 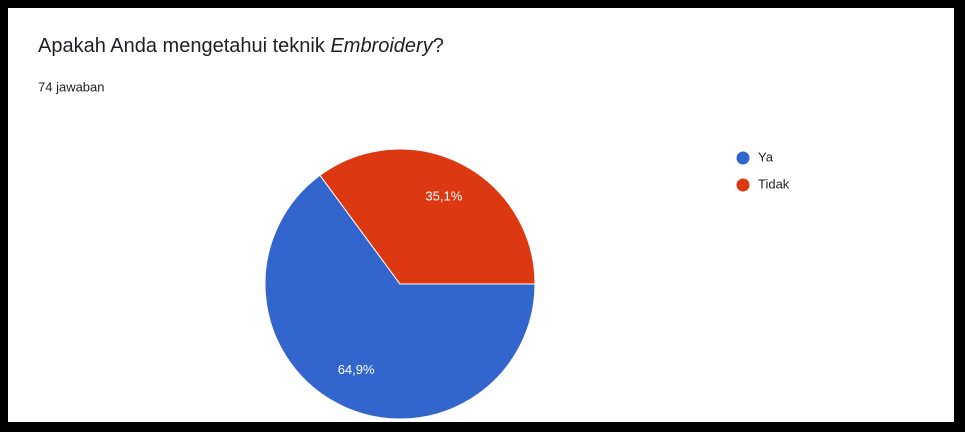 I want to click on subtitle: 74 jawaban, so click(x=71, y=86).